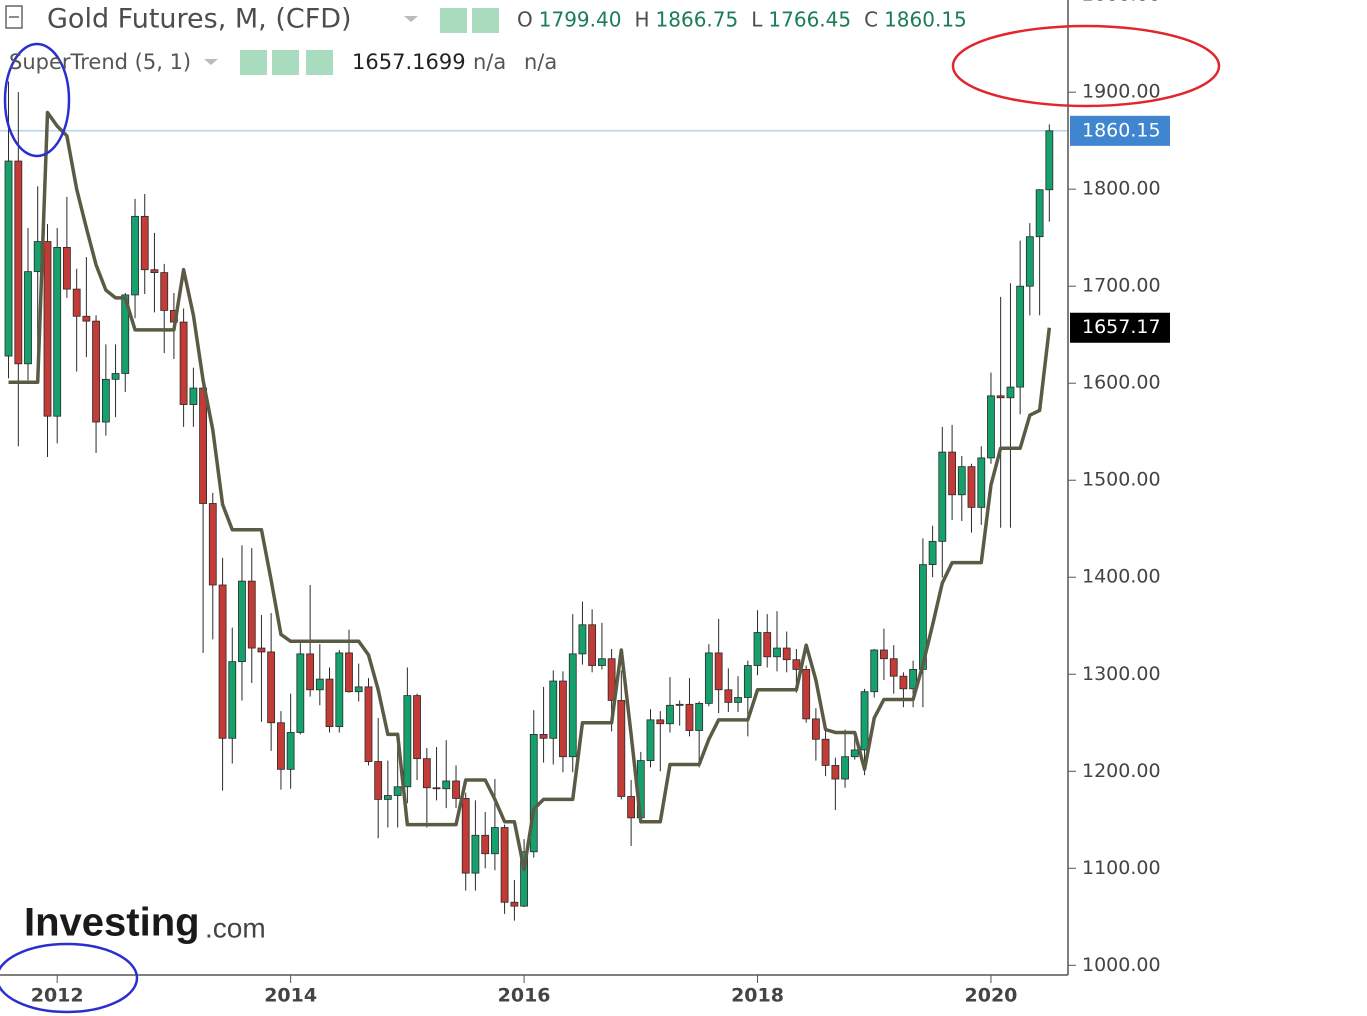 The image size is (1367, 1016). Describe the element at coordinates (871, 20) in the screenshot. I see `ohlc-key: C` at that location.